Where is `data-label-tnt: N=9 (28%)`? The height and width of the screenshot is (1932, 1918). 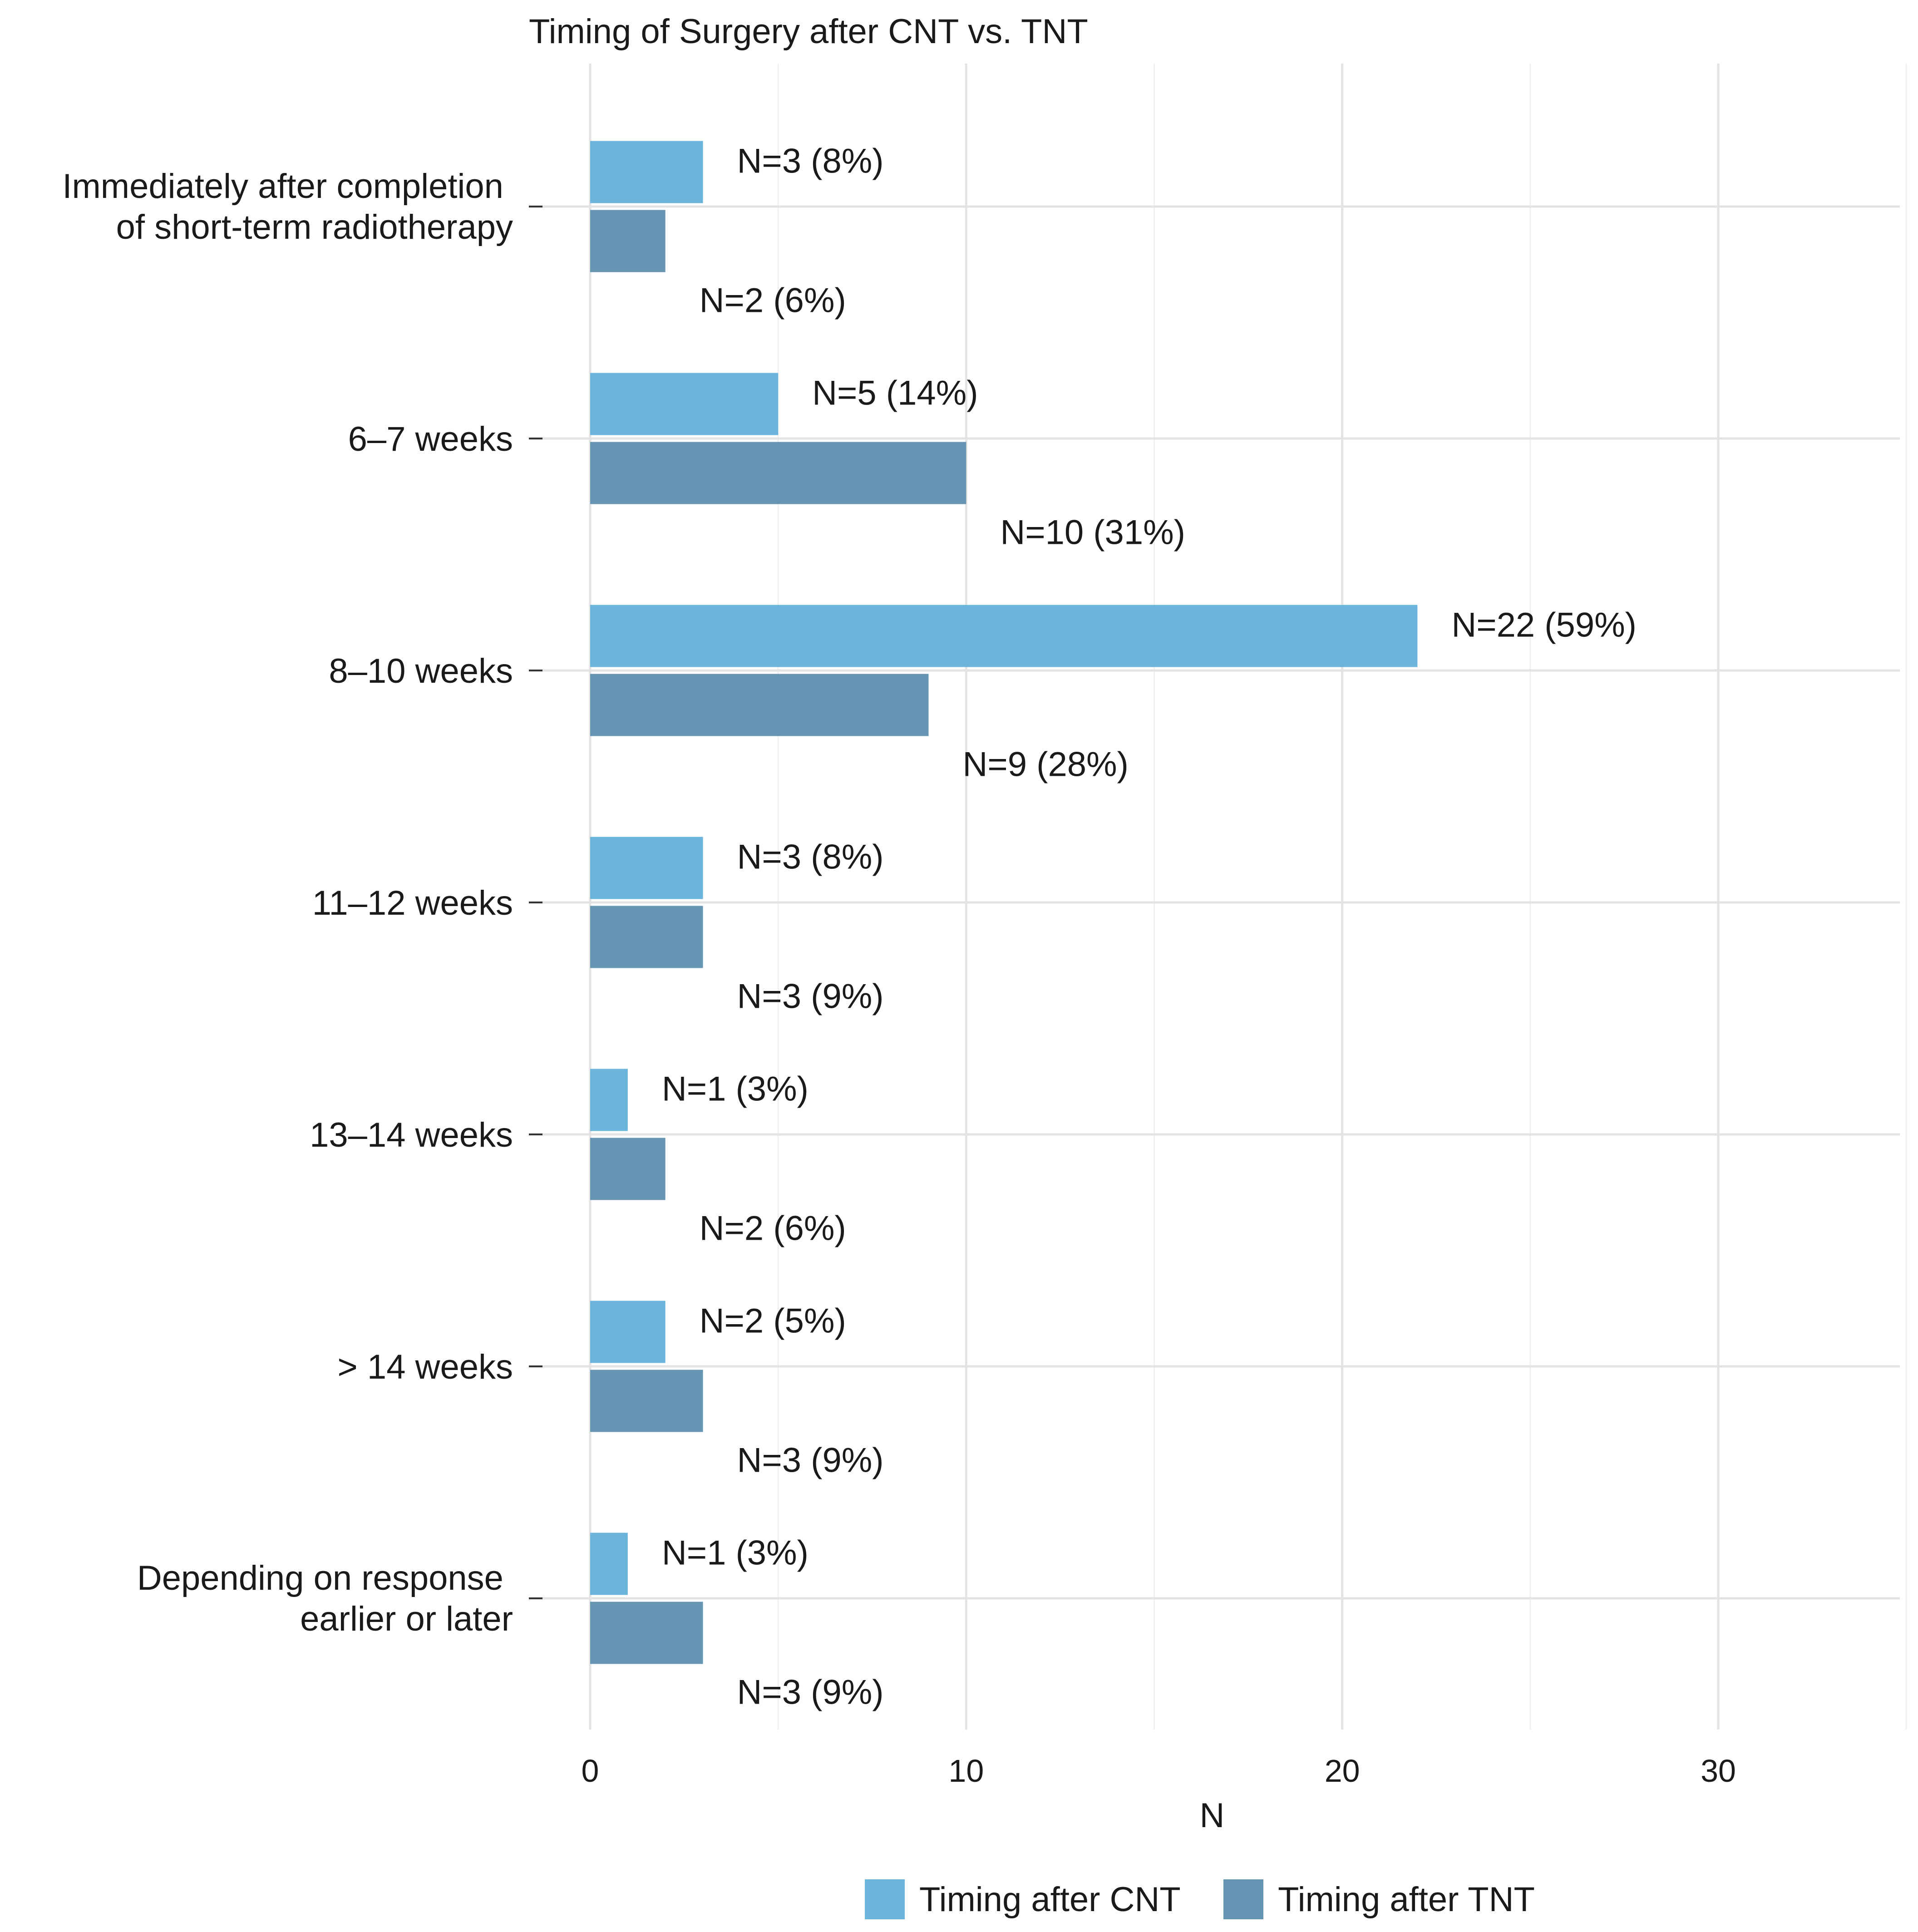
data-label-tnt: N=9 (28%) is located at coordinates (1046, 764).